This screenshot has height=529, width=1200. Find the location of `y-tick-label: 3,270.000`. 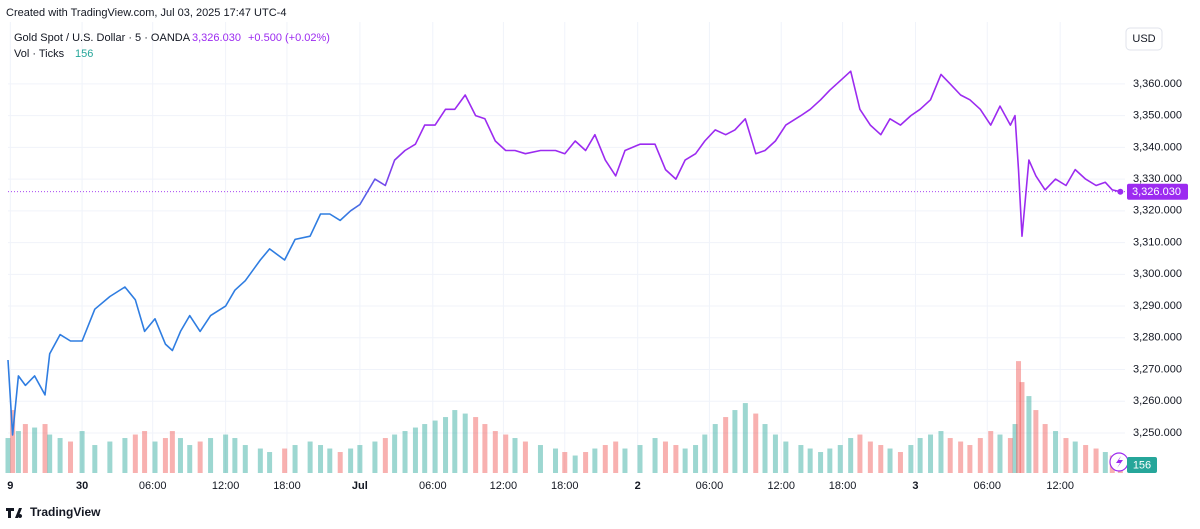

y-tick-label: 3,270.000 is located at coordinates (1157, 369).